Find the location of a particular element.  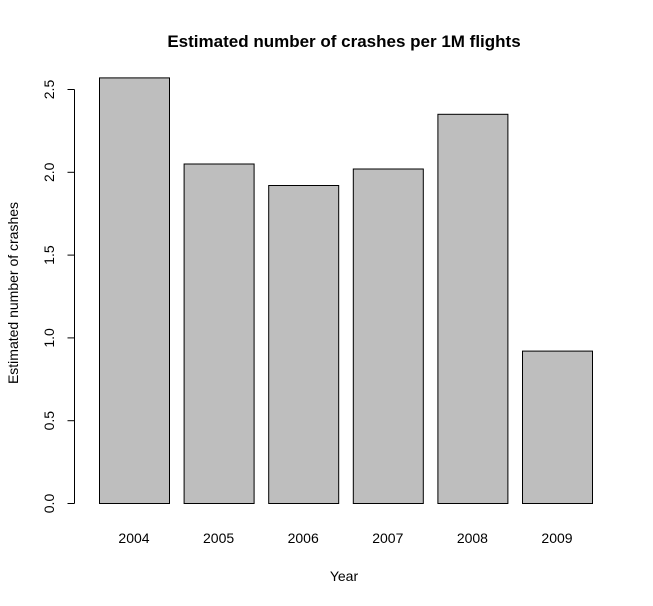

x-category-label: 2006 is located at coordinates (303, 538).